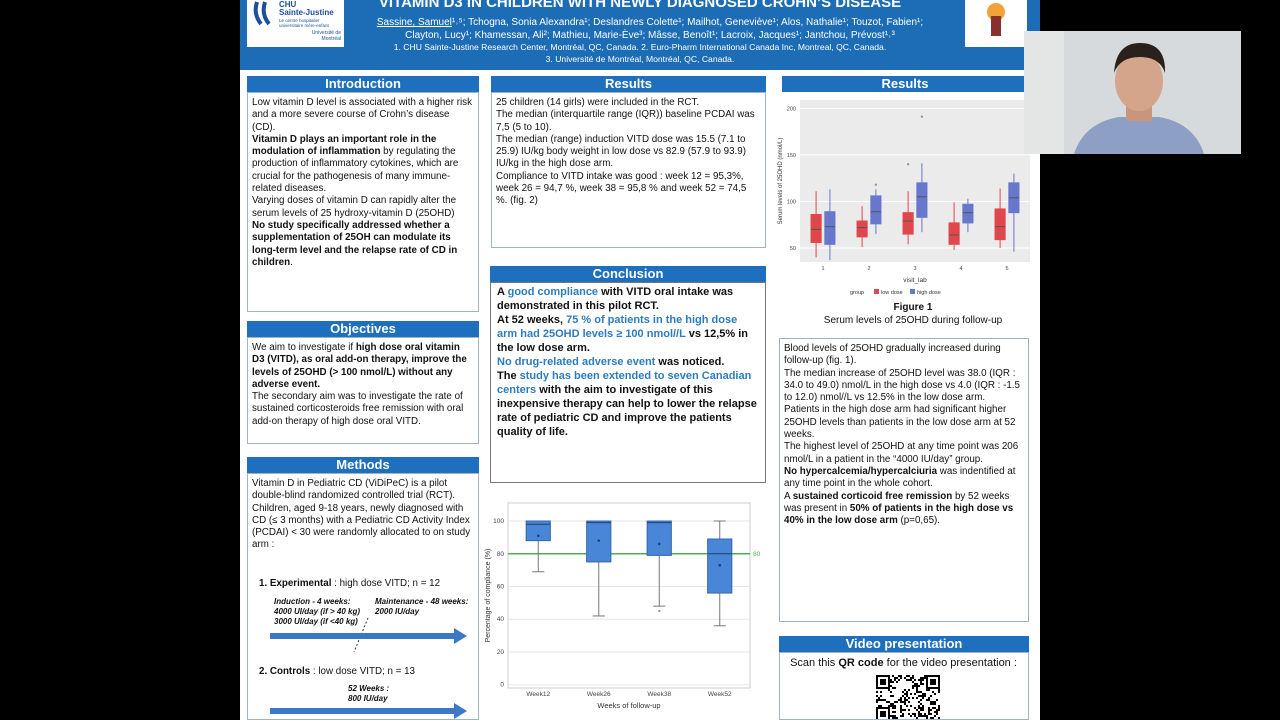  I want to click on text-segment: for the video presentation :, so click(950, 663).